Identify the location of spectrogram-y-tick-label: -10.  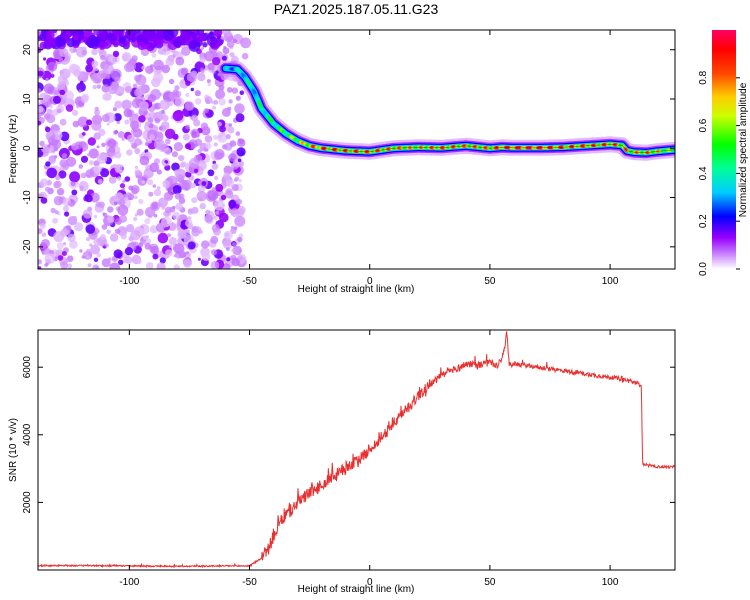
(27, 197).